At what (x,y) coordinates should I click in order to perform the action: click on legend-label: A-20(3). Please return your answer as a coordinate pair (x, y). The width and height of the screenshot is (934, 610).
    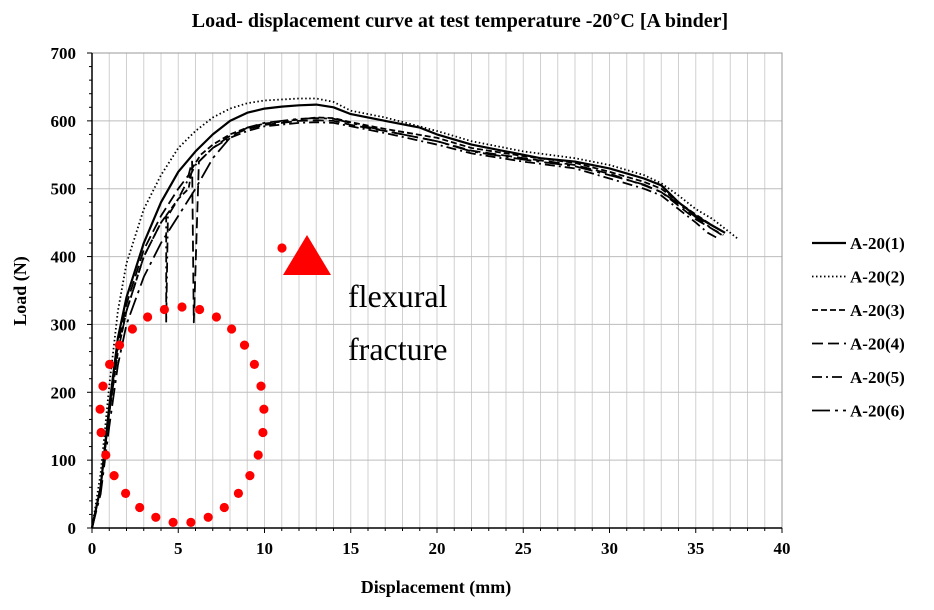
    Looking at the image, I should click on (877, 310).